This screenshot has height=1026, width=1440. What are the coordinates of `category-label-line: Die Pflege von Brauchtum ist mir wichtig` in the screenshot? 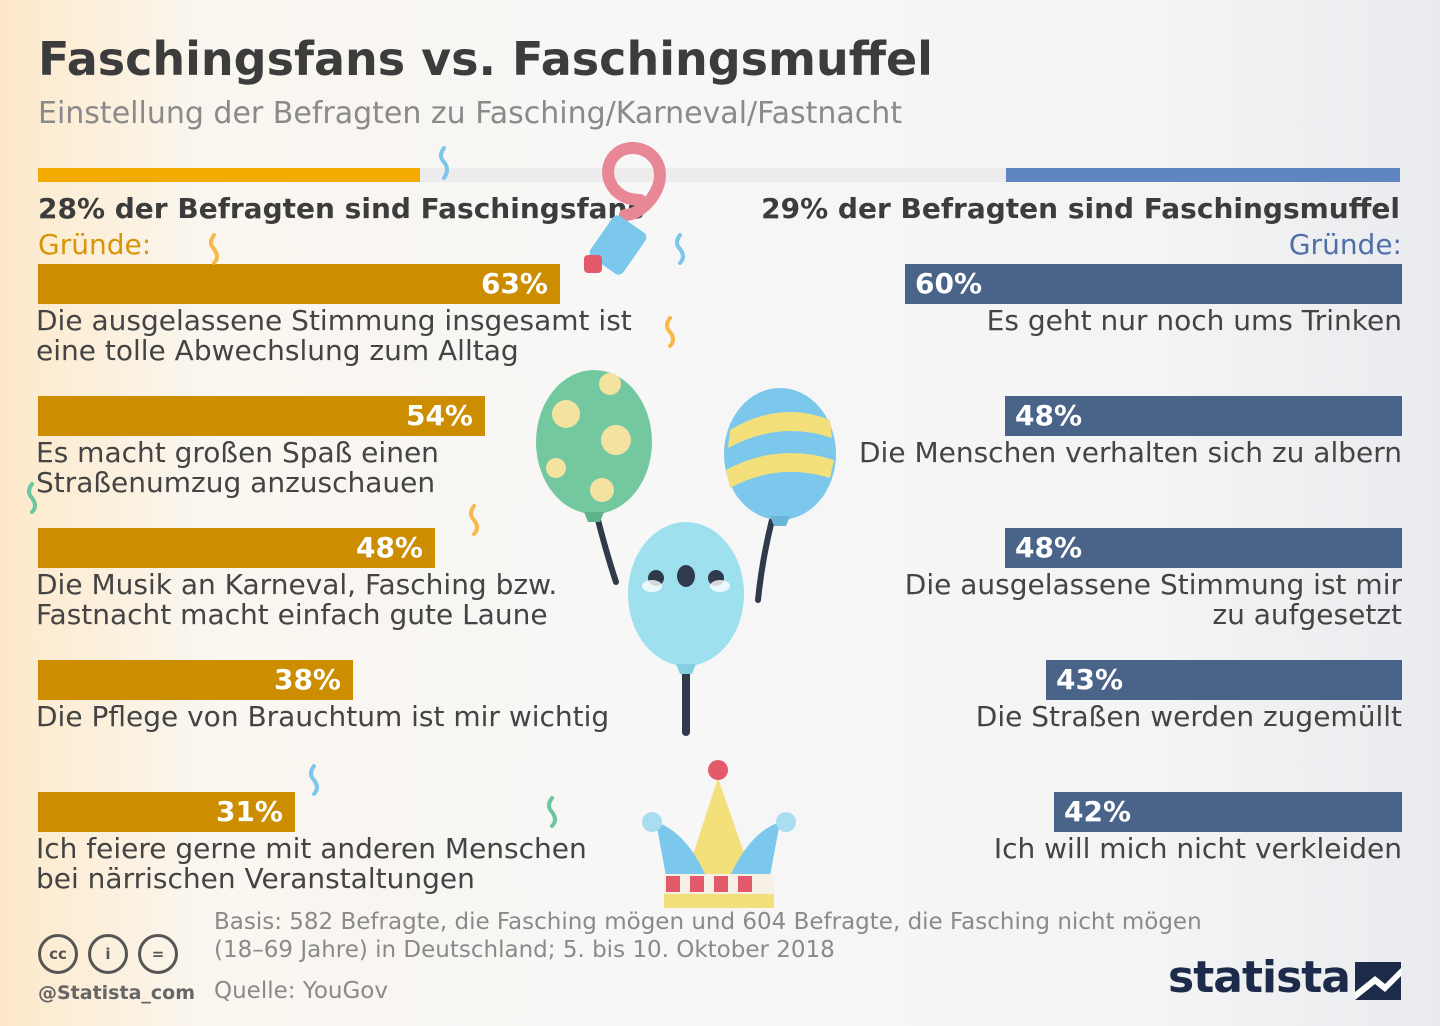 It's located at (323, 716).